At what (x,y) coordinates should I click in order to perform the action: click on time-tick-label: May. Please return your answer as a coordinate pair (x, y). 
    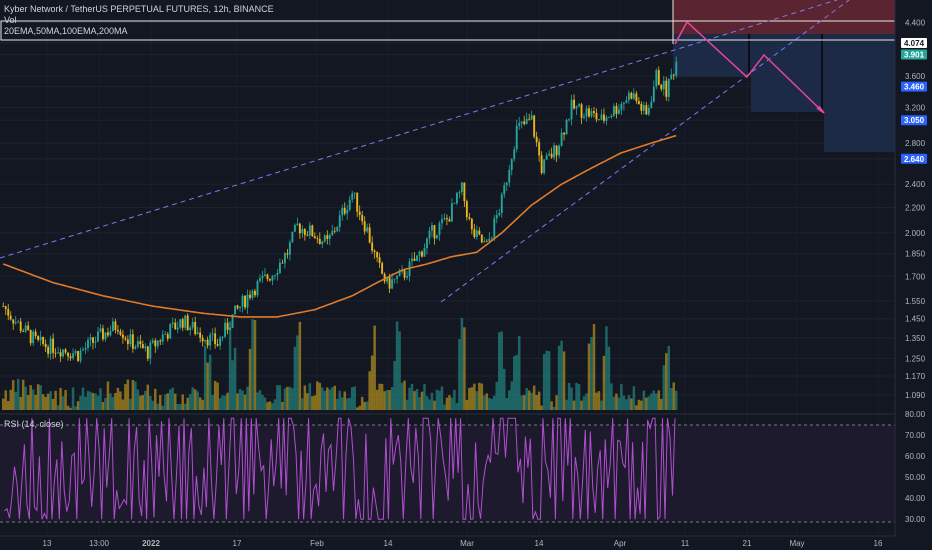
    Looking at the image, I should click on (796, 543).